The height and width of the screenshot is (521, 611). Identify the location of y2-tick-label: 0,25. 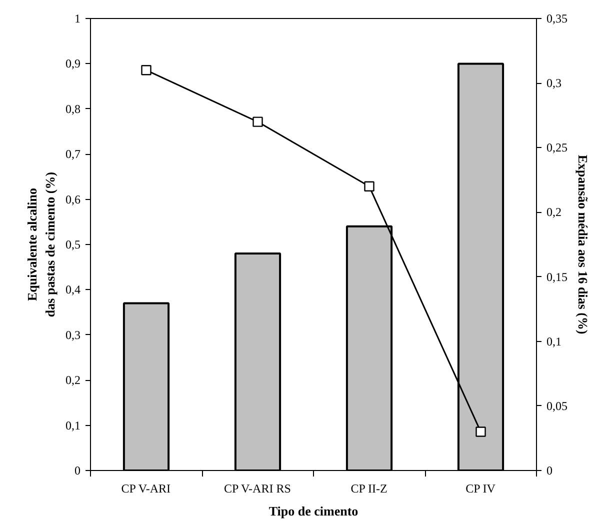
(557, 147).